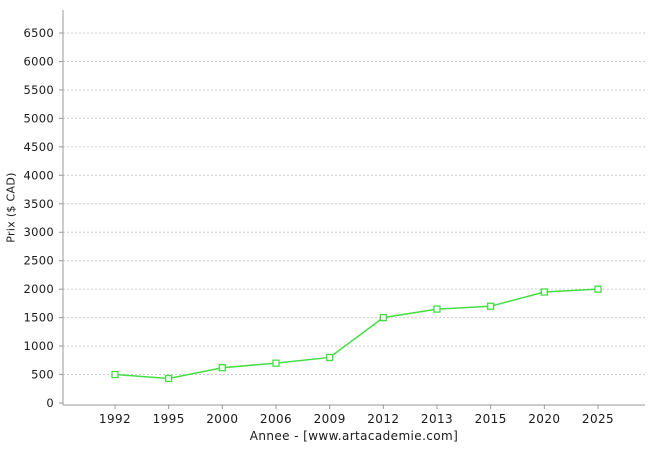 The width and height of the screenshot is (660, 450). I want to click on y-tick-label: 0, so click(50, 403).